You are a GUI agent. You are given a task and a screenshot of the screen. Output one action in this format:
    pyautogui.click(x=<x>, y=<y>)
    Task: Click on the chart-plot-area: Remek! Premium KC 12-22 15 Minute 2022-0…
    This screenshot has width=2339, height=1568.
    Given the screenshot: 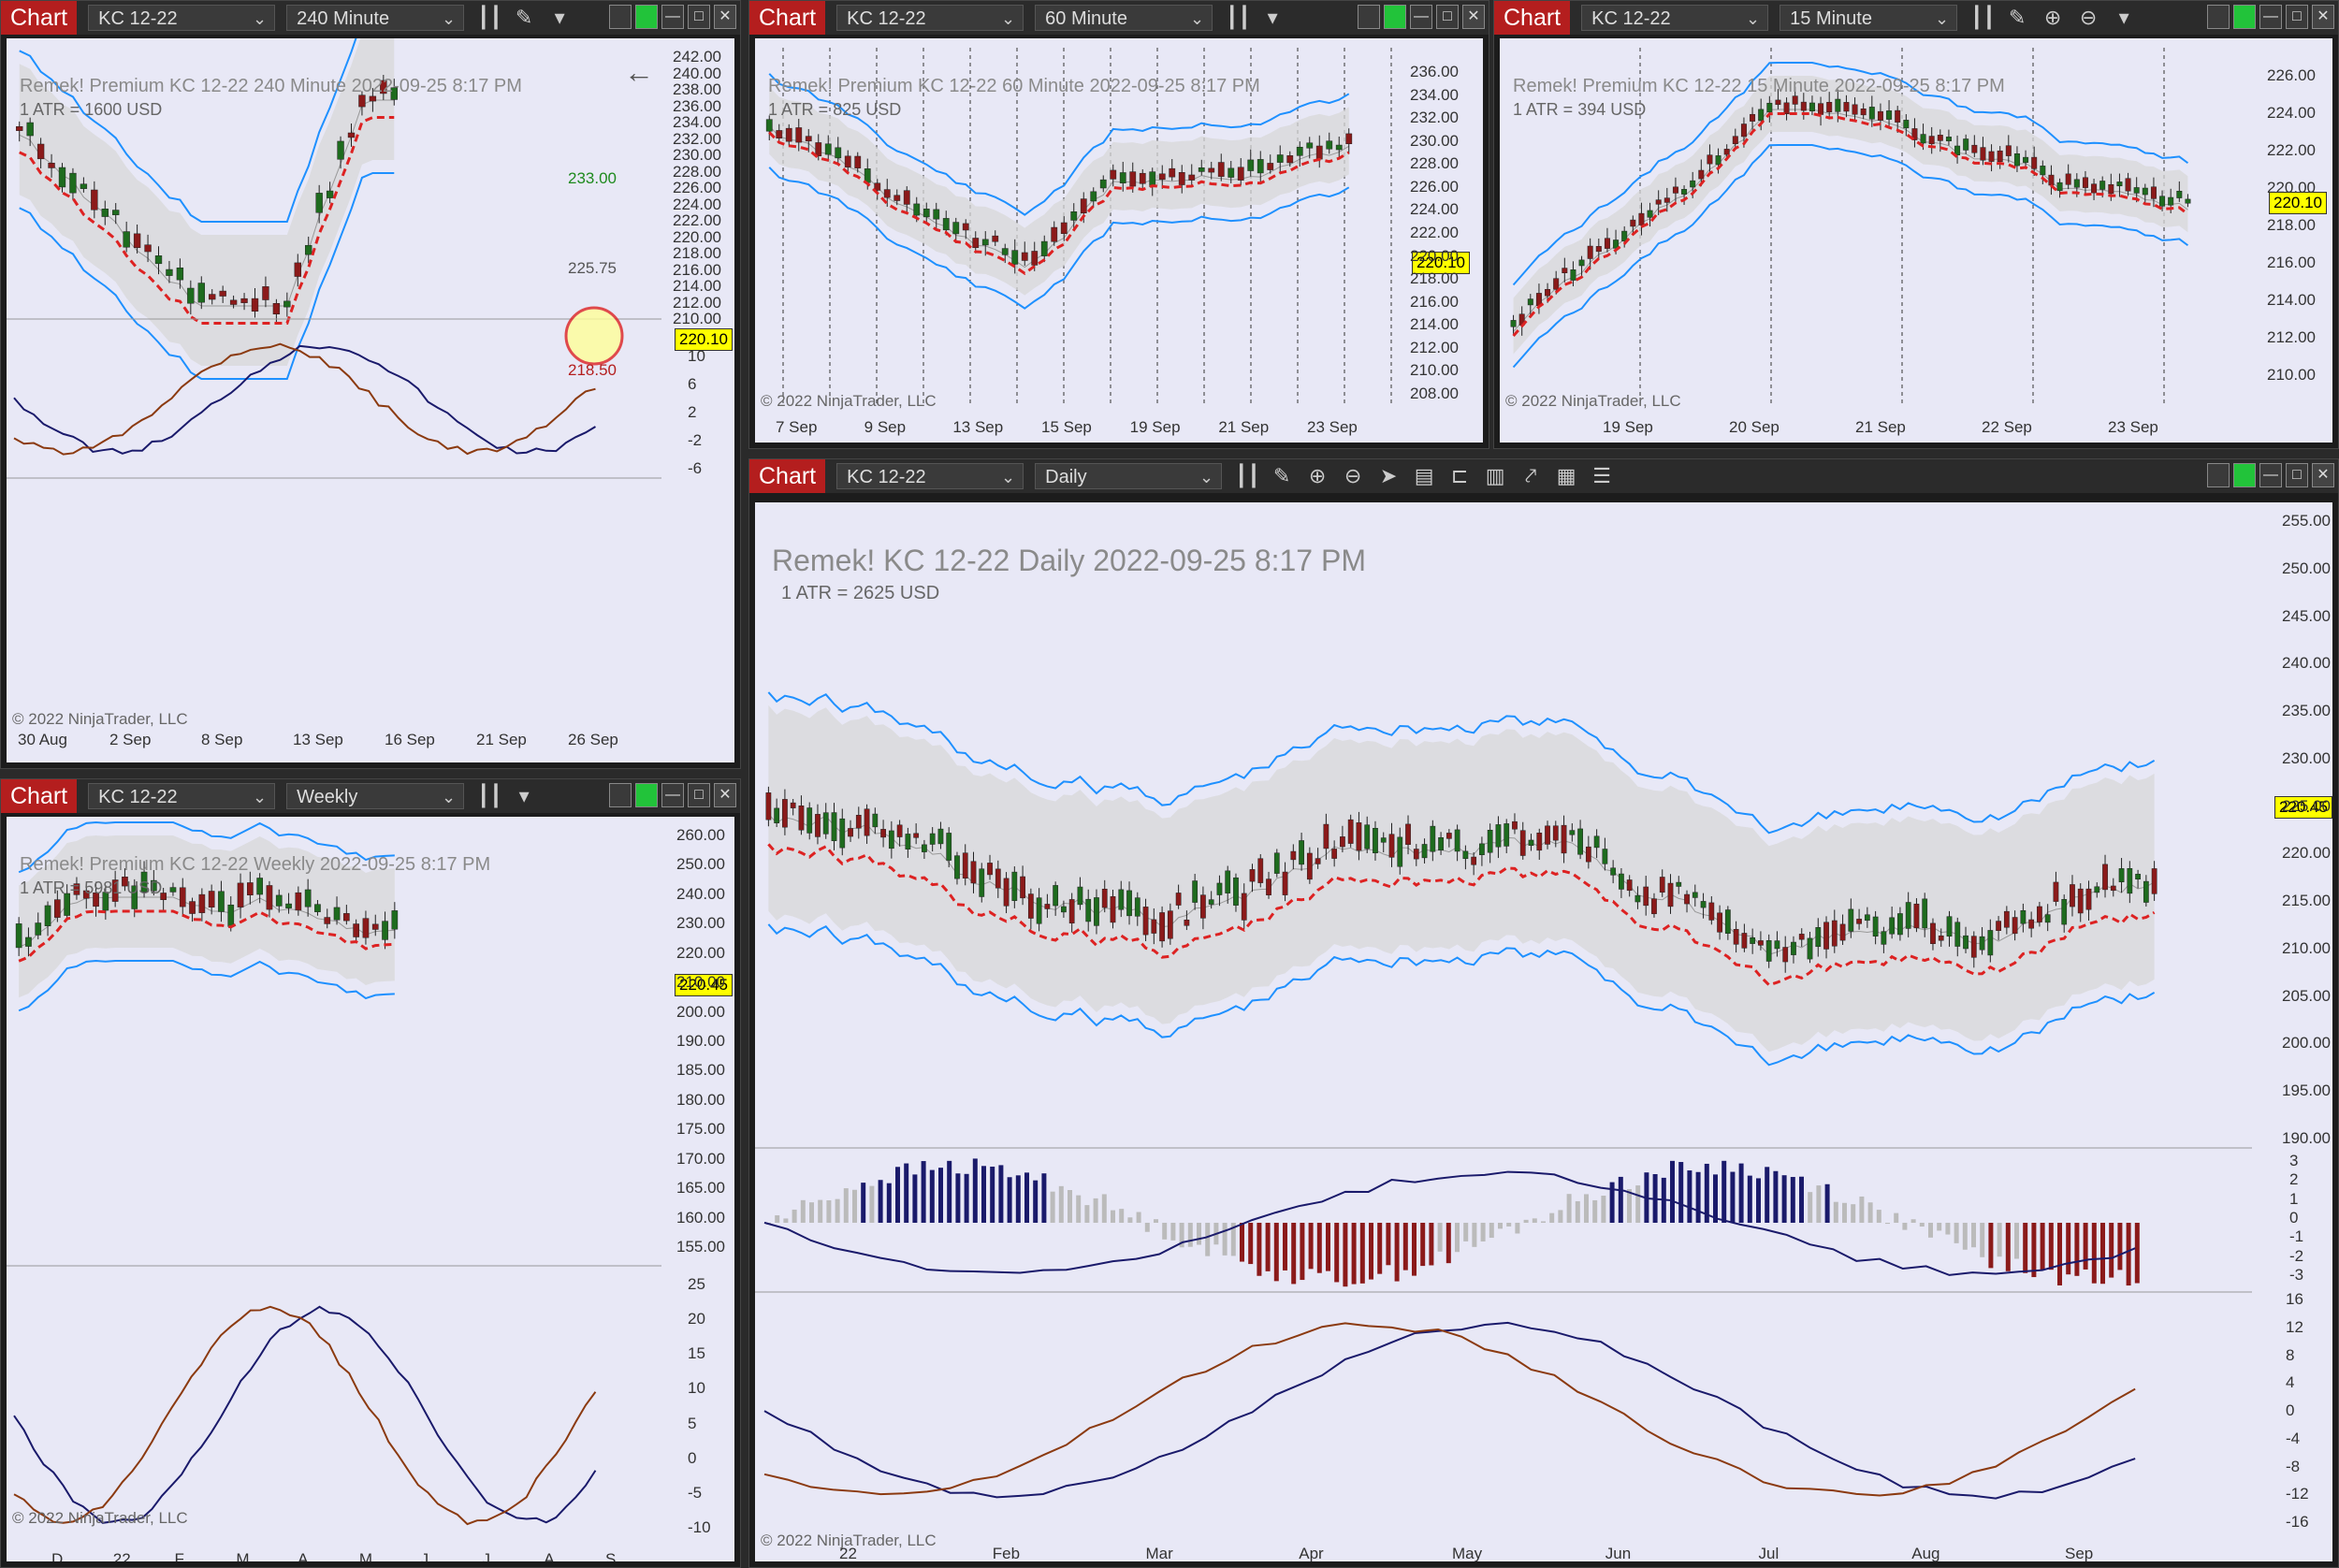 What is the action you would take?
    pyautogui.click(x=1916, y=241)
    